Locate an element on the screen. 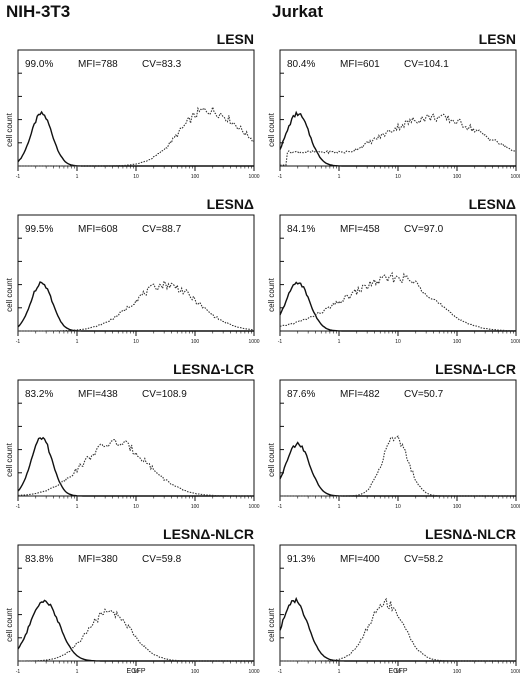 The height and width of the screenshot is (675, 520). ylabel-jurkat-4: cell count is located at coordinates (271, 624).